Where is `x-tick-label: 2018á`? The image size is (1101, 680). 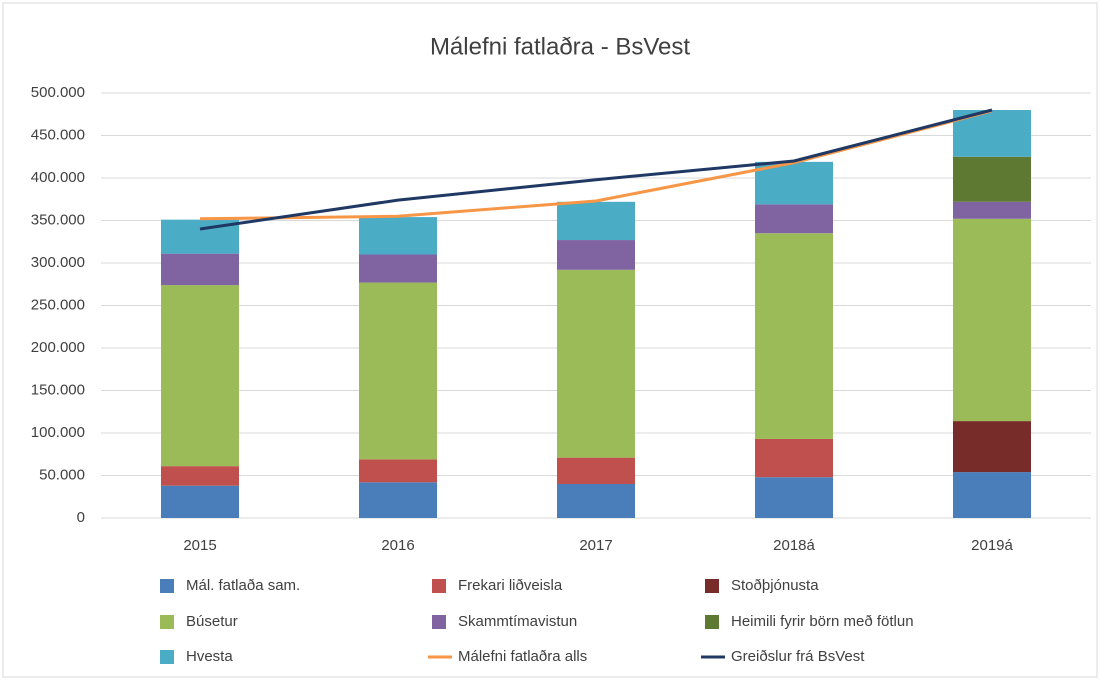
x-tick-label: 2018á is located at coordinates (794, 545).